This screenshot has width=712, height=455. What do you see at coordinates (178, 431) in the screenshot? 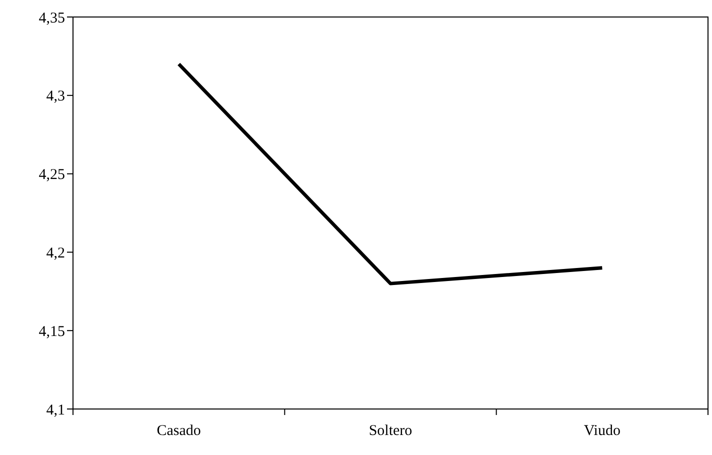
I see `x-tick-label: Casado` at bounding box center [178, 431].